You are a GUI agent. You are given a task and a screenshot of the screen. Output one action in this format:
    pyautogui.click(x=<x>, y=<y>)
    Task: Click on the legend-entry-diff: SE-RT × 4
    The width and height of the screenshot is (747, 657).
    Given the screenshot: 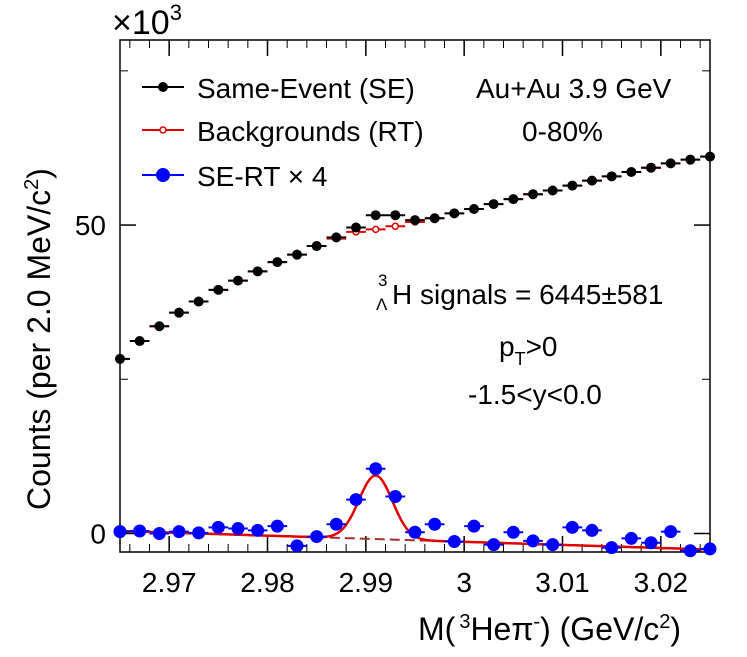 What is the action you would take?
    pyautogui.click(x=234, y=176)
    